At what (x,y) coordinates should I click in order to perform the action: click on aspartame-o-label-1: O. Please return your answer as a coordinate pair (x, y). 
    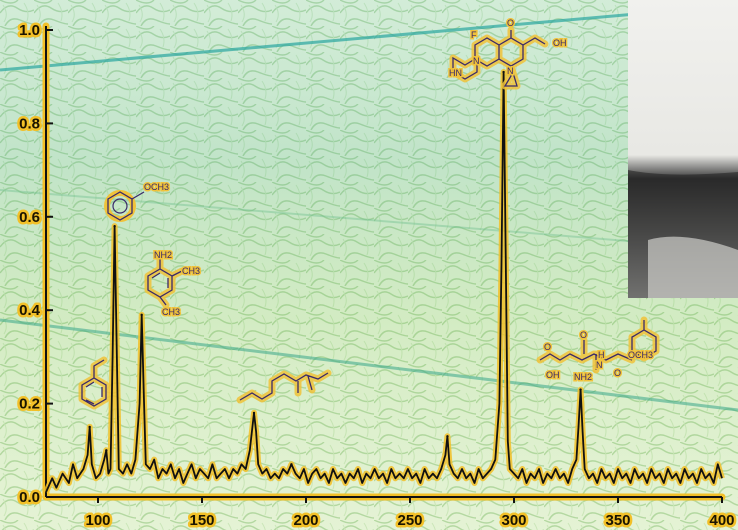
    Looking at the image, I should click on (547, 347).